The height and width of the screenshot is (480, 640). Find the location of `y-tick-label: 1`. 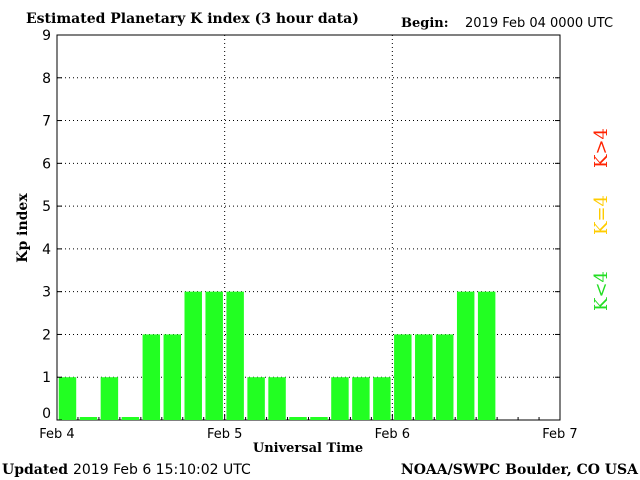

y-tick-label: 1 is located at coordinates (46, 378).